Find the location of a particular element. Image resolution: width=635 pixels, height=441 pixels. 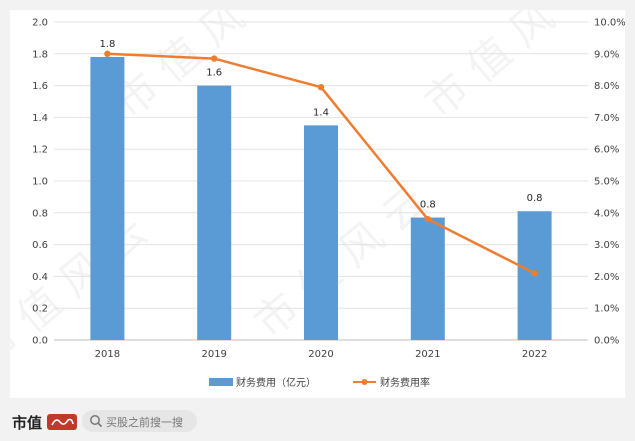

x-tick-label: 2019 is located at coordinates (213, 354).